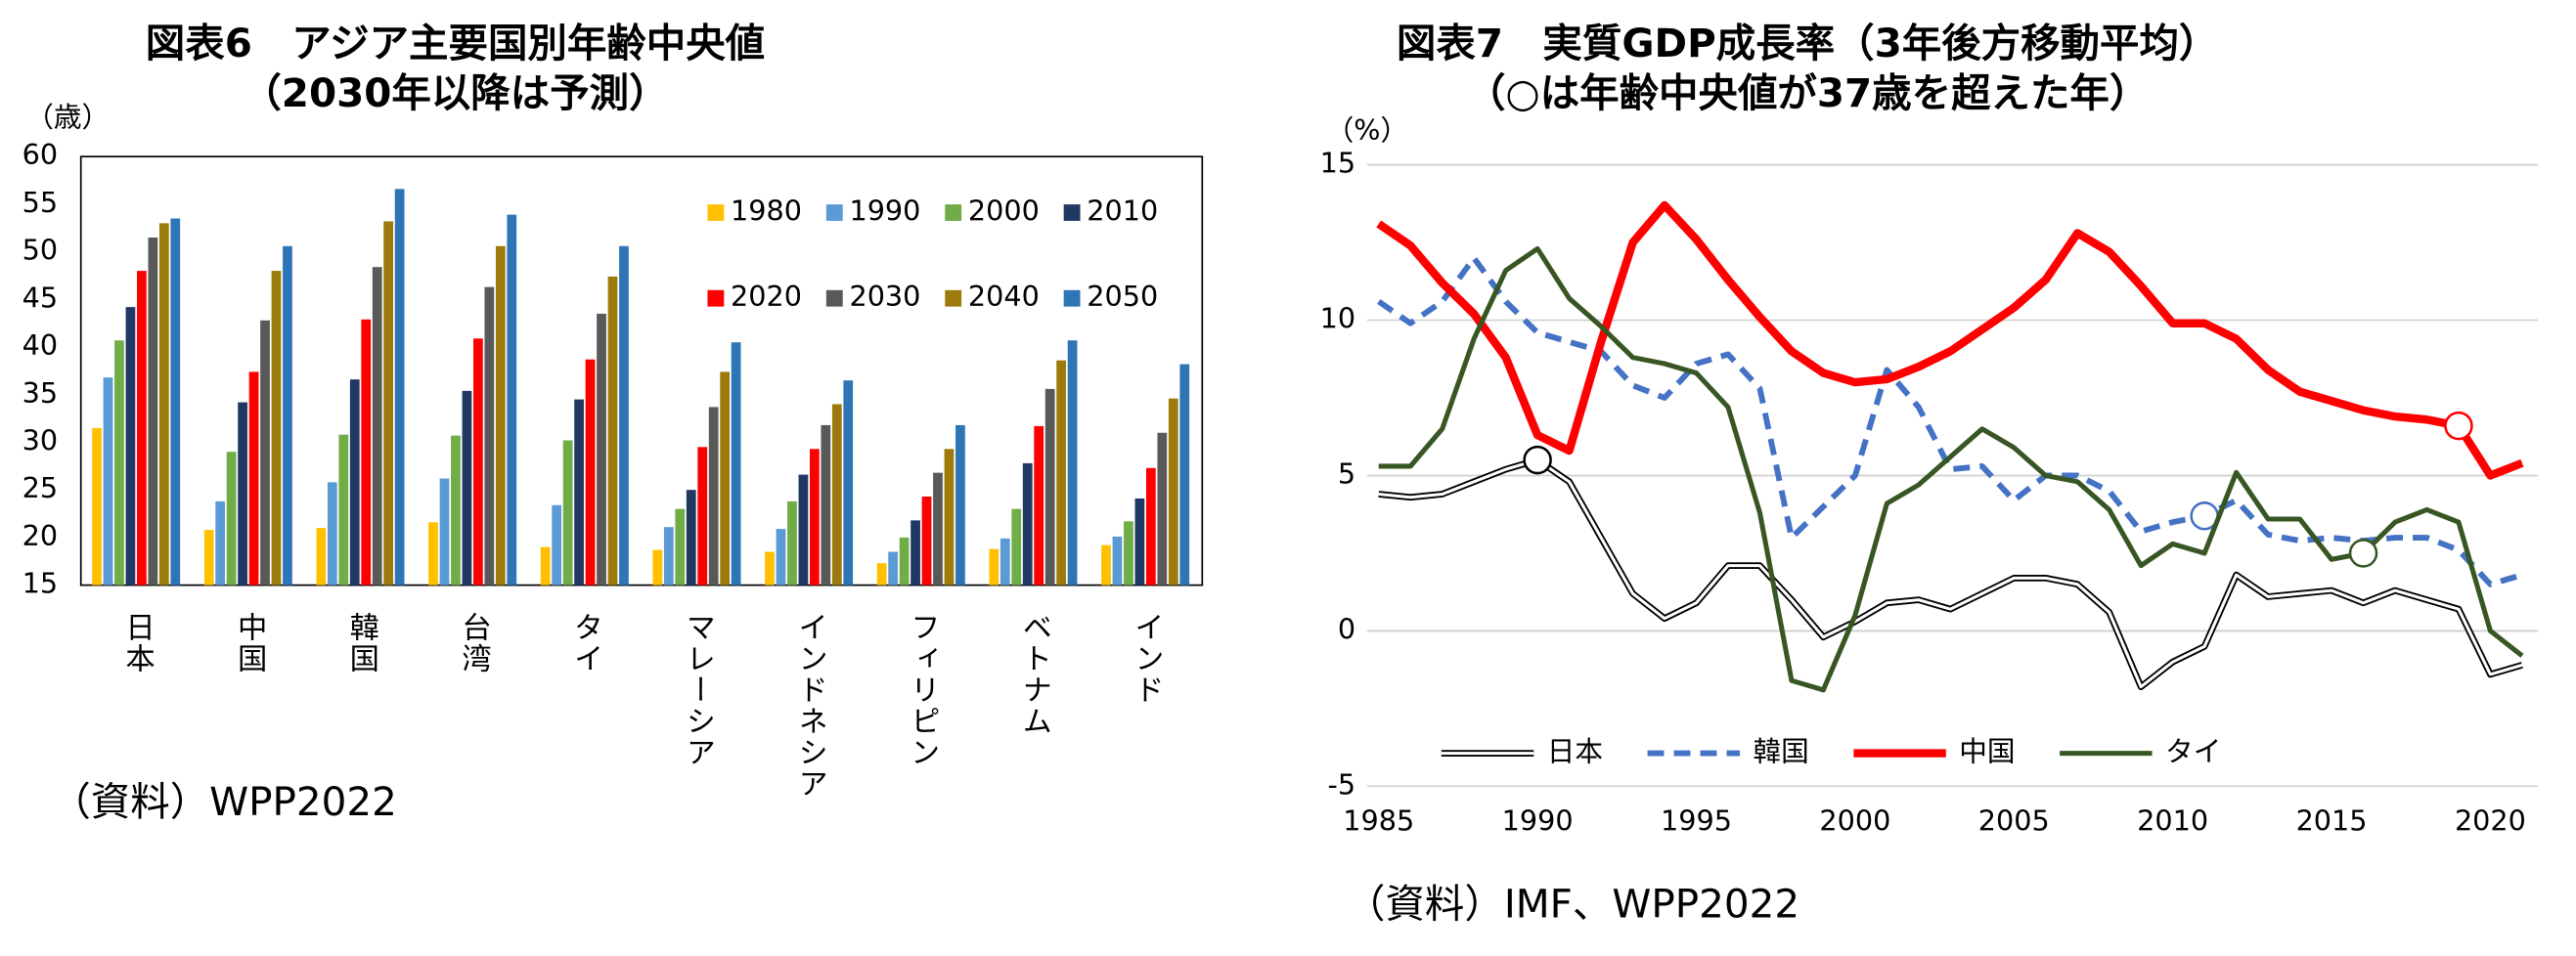 The image size is (2576, 956). Describe the element at coordinates (40, 487) in the screenshot. I see `y-tick-label: 25` at that location.